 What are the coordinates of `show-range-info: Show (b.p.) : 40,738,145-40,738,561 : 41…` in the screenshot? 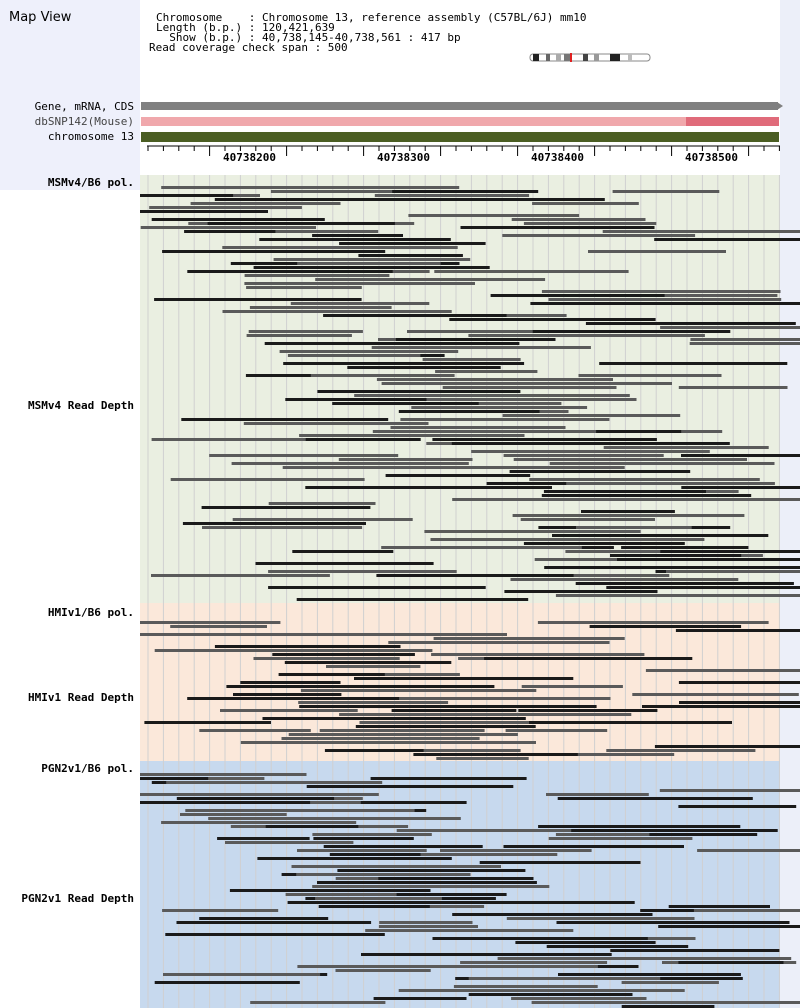 It's located at (308, 37).